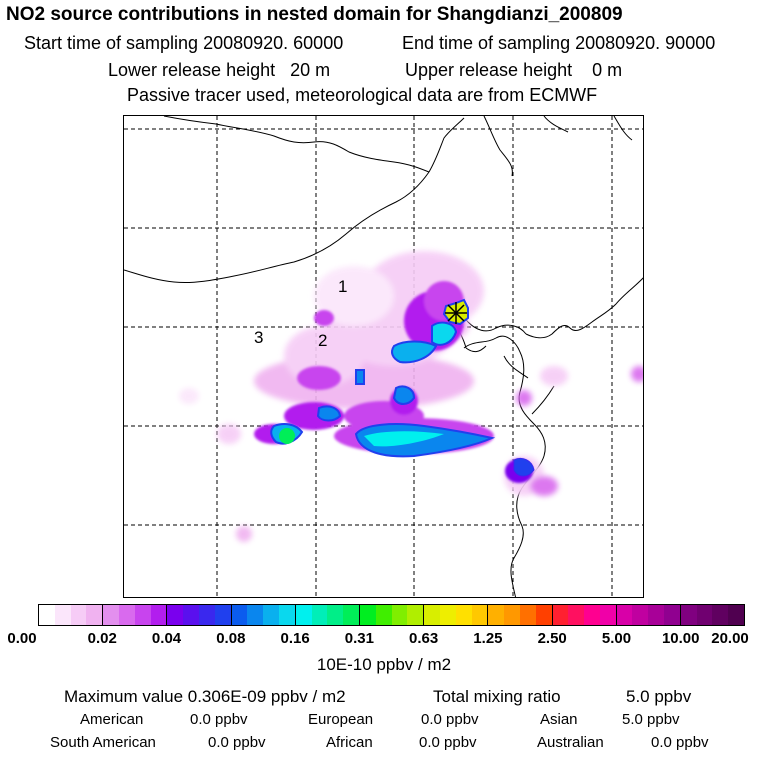 This screenshot has width=768, height=768. What do you see at coordinates (295, 638) in the screenshot?
I see `colorbar-tick-label: 0.16` at bounding box center [295, 638].